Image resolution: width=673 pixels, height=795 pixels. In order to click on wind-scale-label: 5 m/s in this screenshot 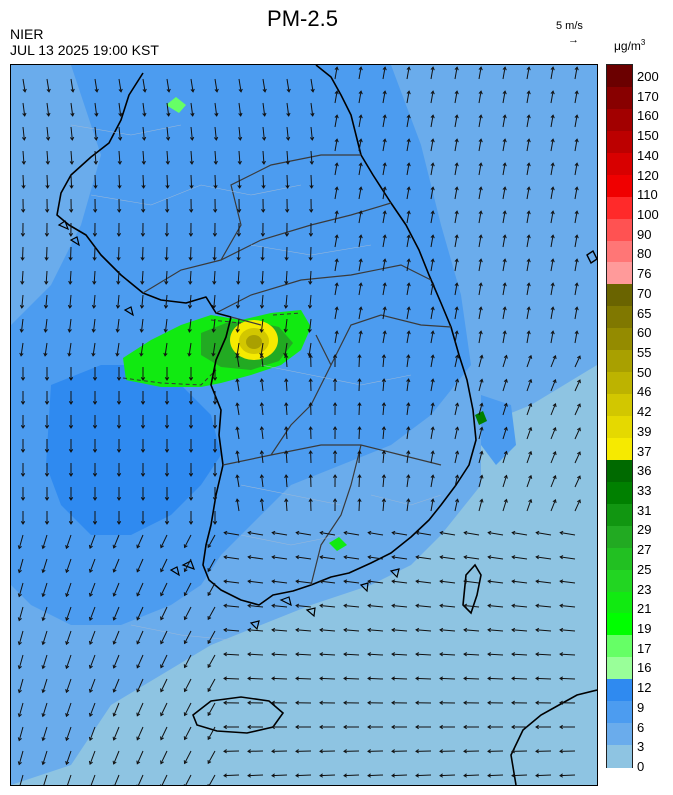, I will do `click(569, 26)`.